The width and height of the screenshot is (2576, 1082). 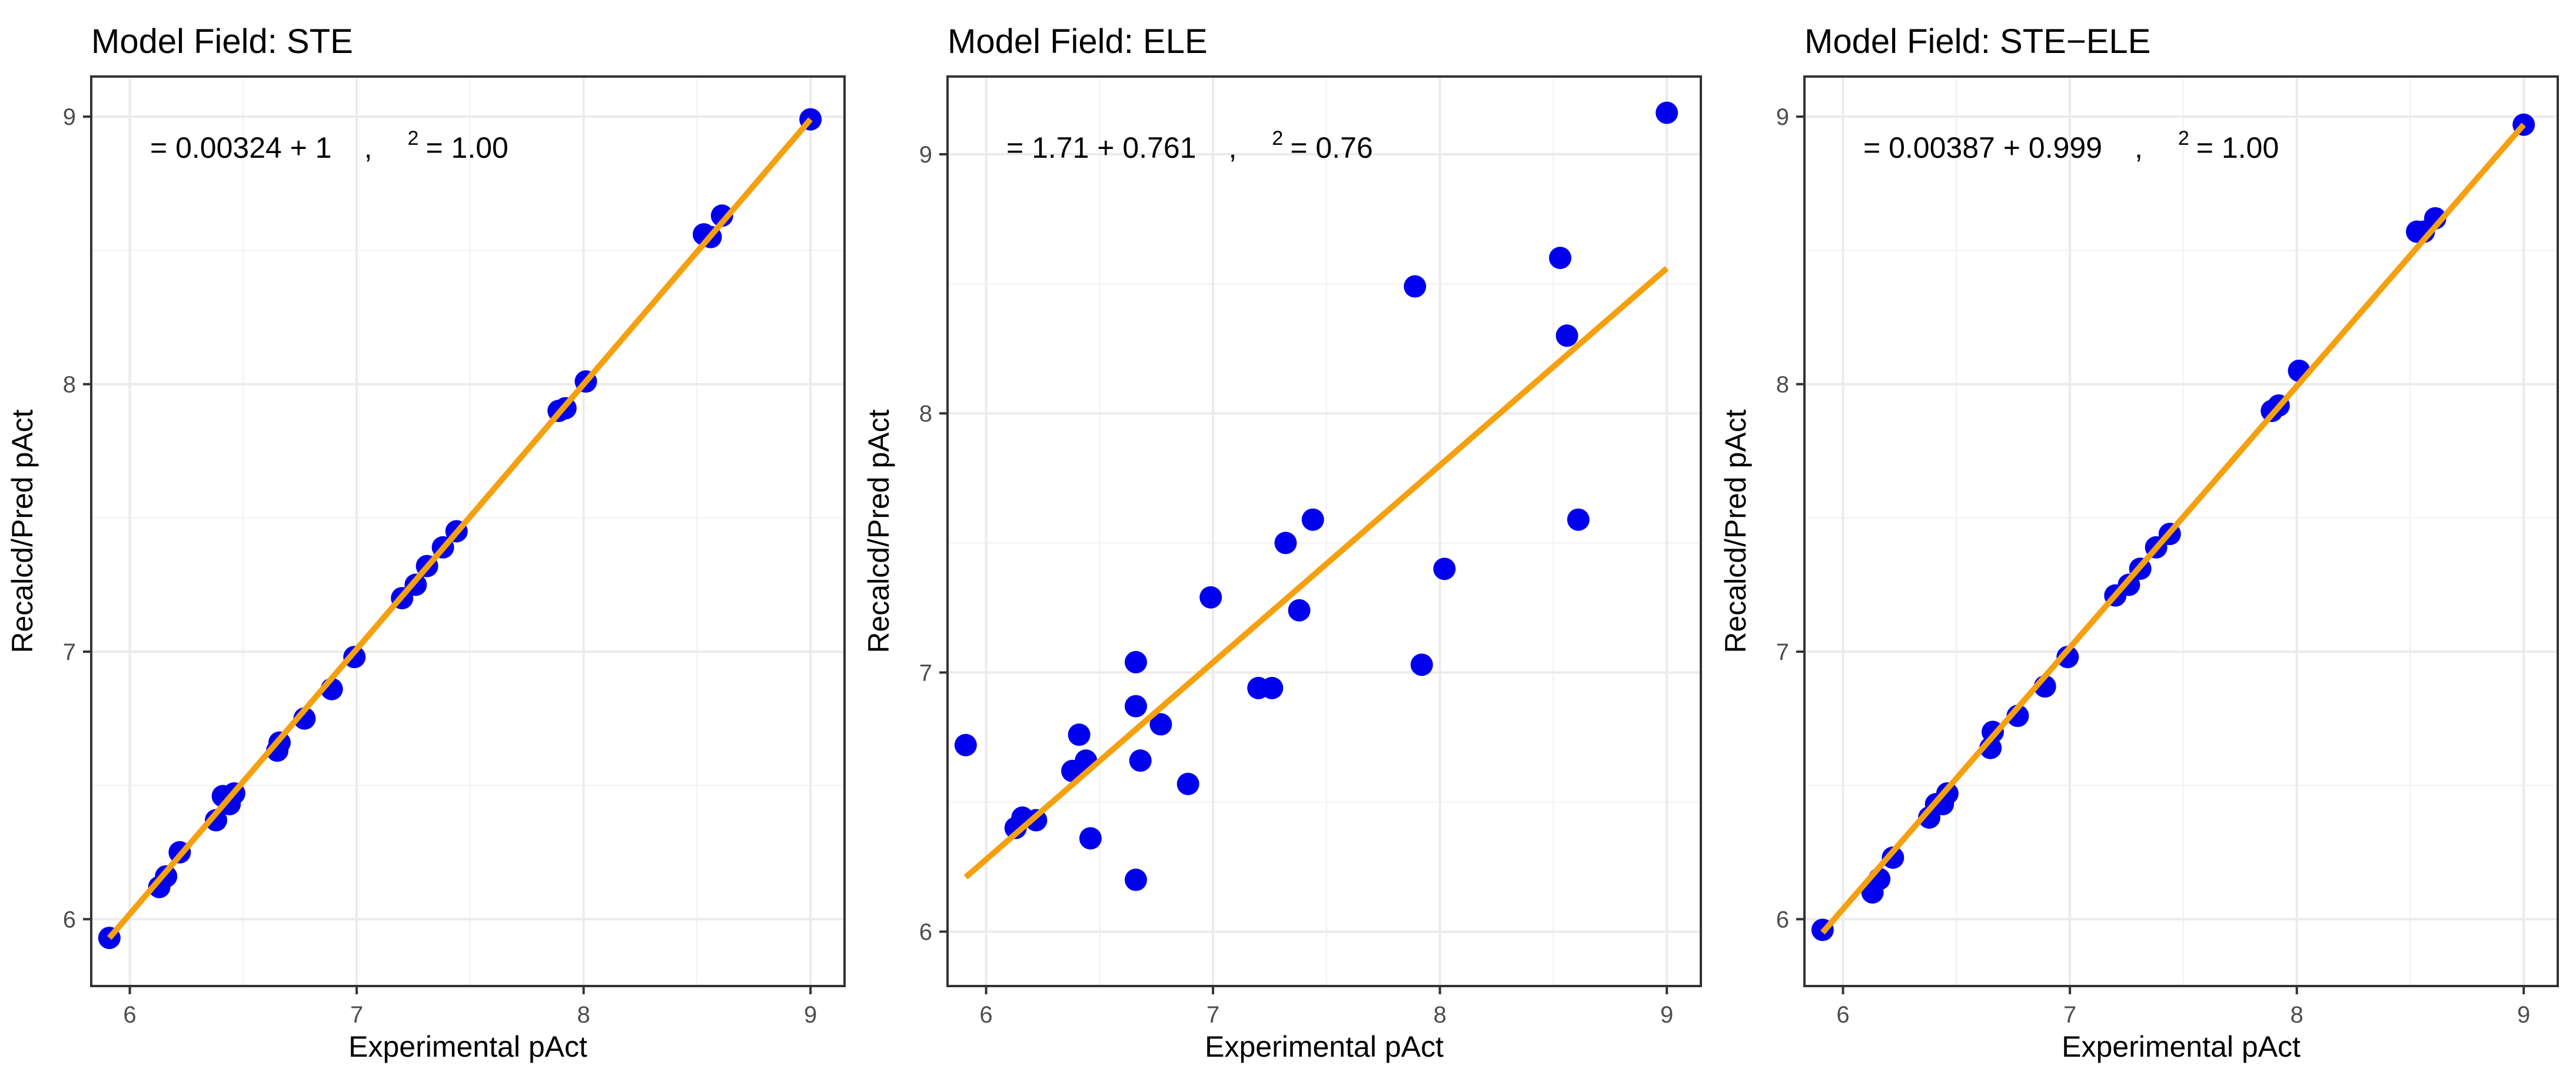 I want to click on panel-title: Model Field: ELE, so click(x=1078, y=41).